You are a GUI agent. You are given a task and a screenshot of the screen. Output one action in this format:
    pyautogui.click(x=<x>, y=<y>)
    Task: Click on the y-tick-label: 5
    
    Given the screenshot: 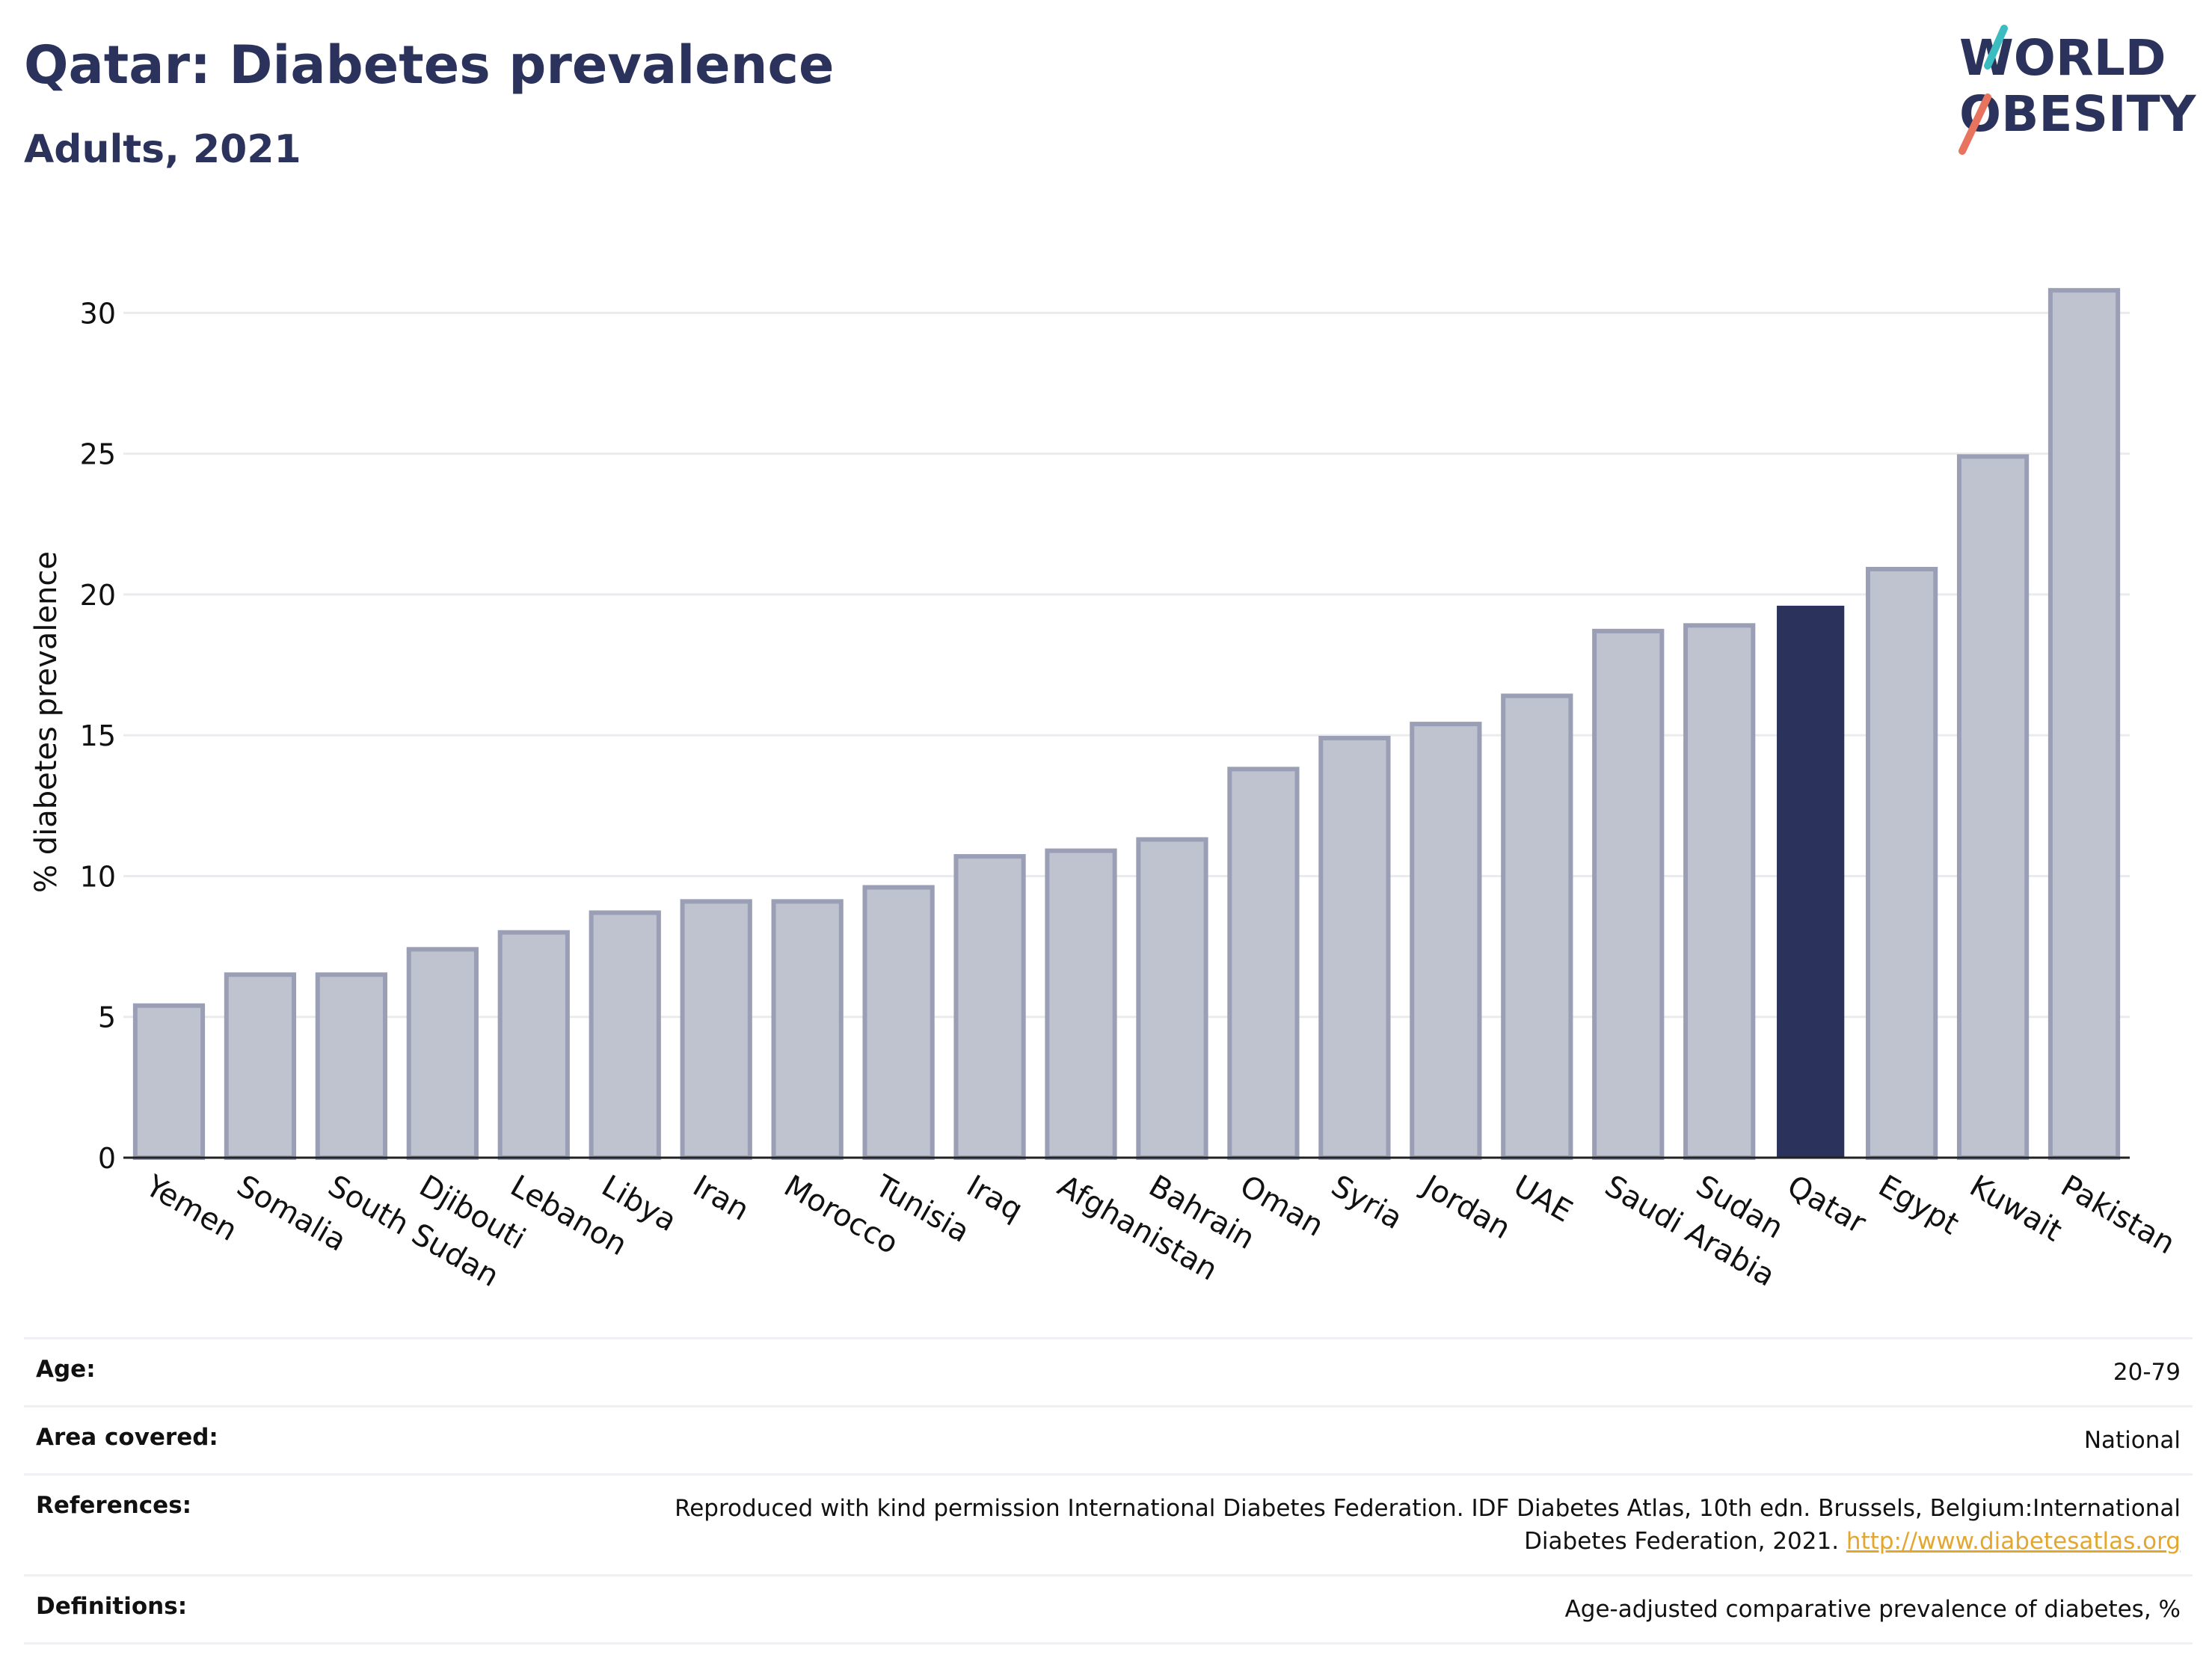 What is the action you would take?
    pyautogui.click(x=107, y=1017)
    